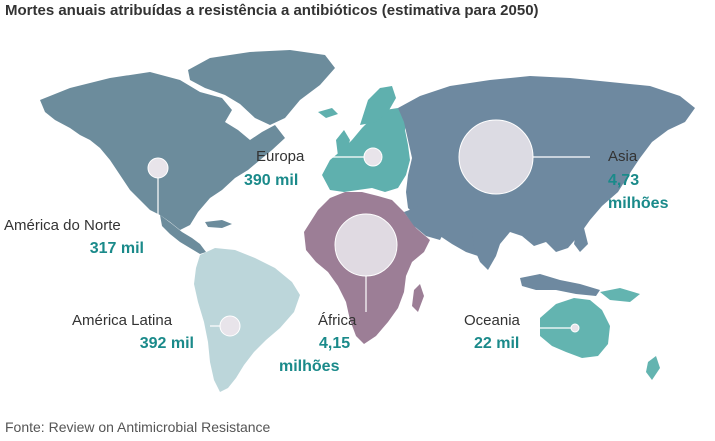  I want to click on indonesia-shape, so click(560, 285).